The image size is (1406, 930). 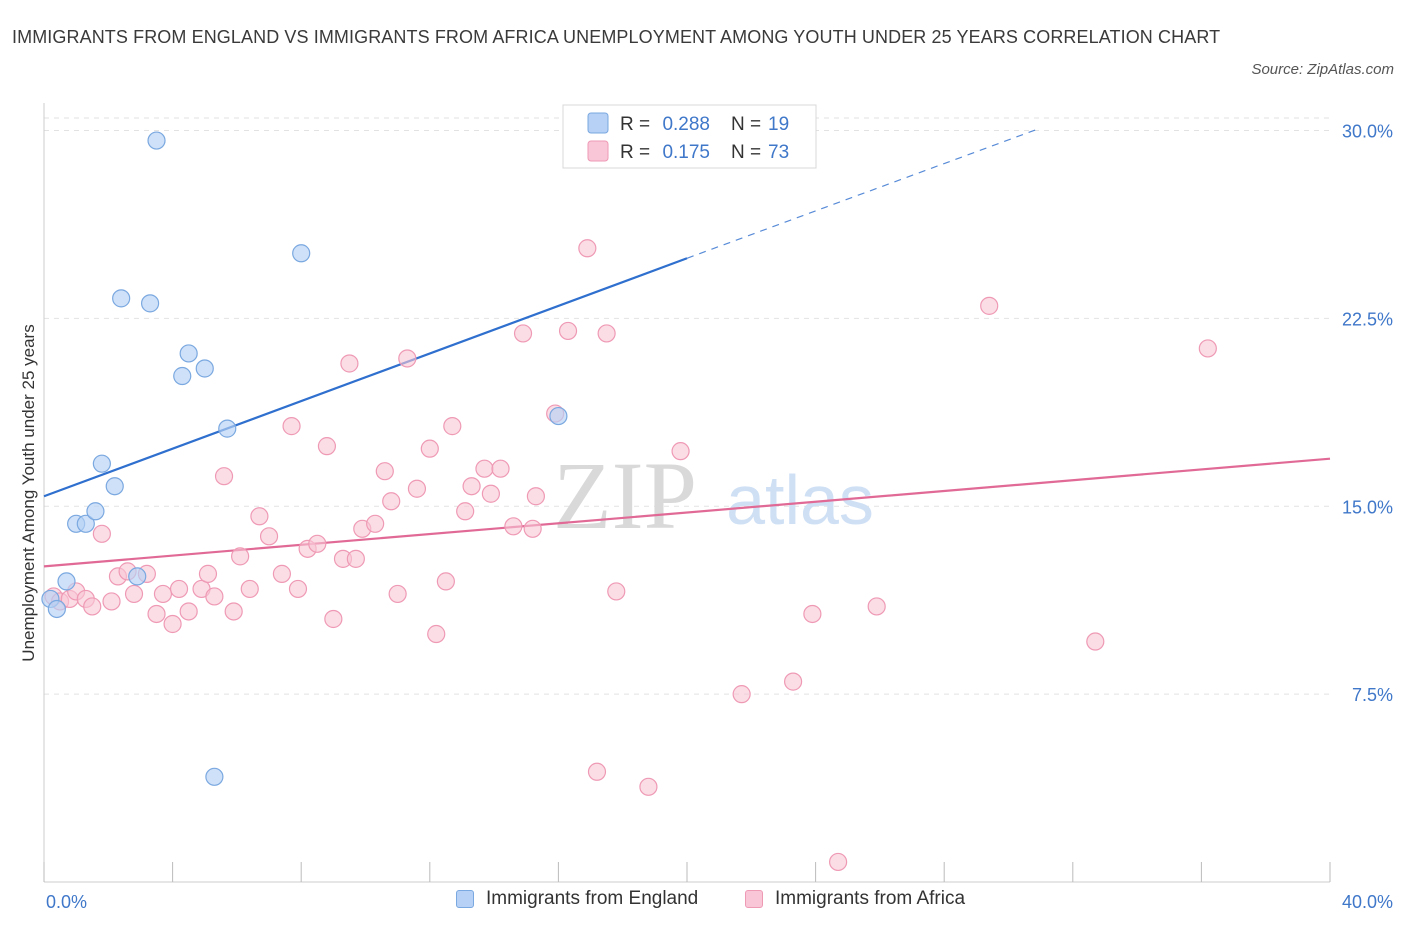 I want to click on legend-item-england: Immigrants from England, so click(x=577, y=899).